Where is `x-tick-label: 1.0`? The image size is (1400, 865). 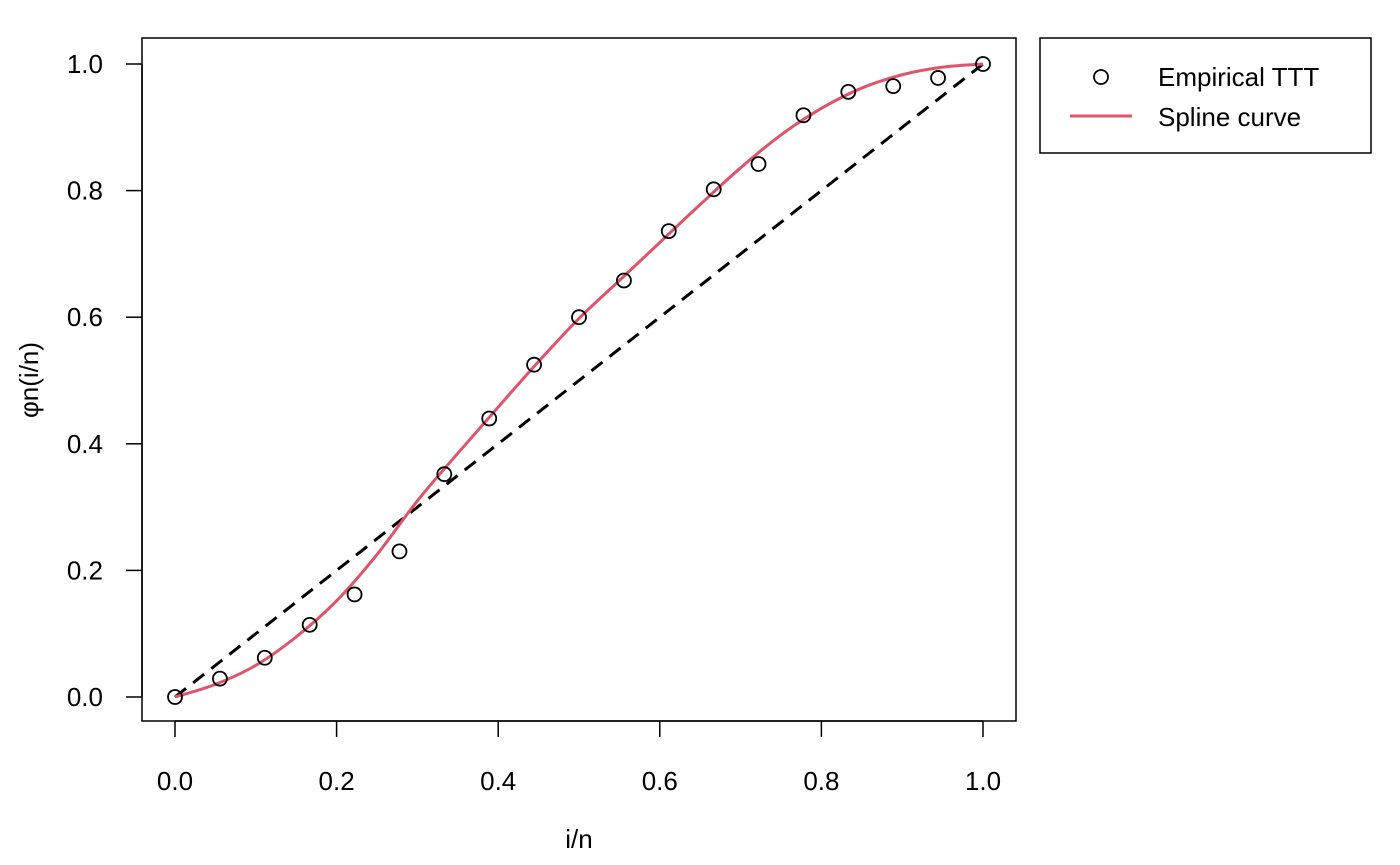 x-tick-label: 1.0 is located at coordinates (983, 781).